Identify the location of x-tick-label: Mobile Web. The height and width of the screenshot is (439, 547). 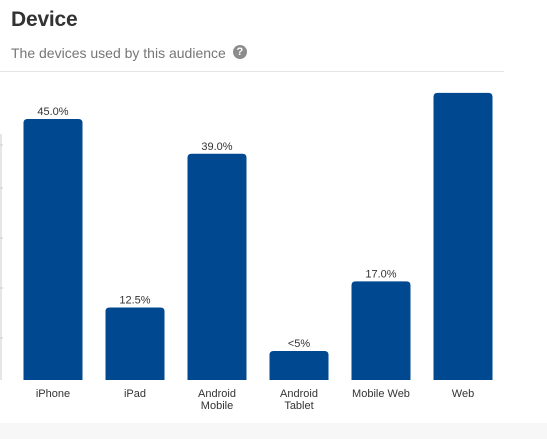
(381, 394).